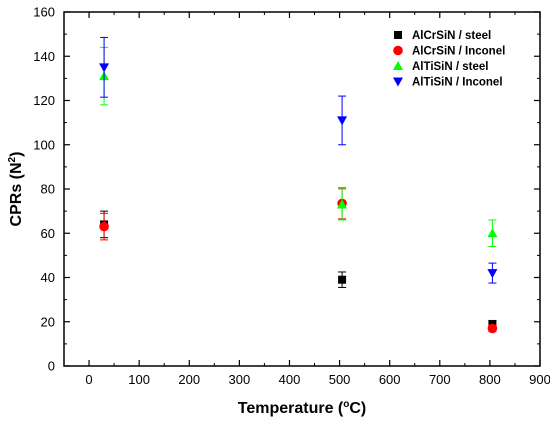 The width and height of the screenshot is (550, 423). What do you see at coordinates (490, 379) in the screenshot?
I see `x-tick-label: 800` at bounding box center [490, 379].